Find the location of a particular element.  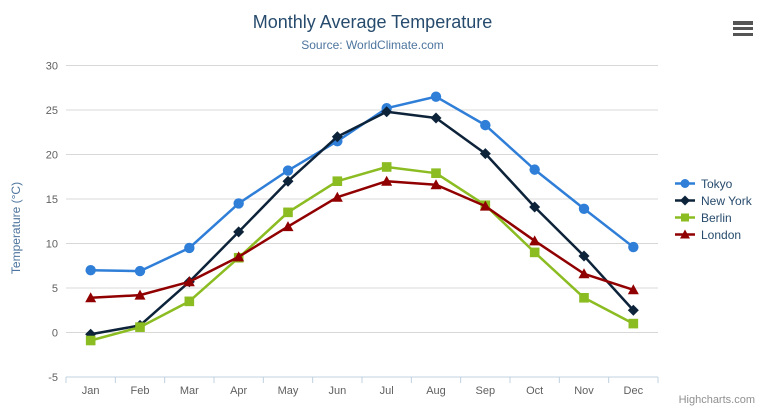

x-axis-label: Dec is located at coordinates (634, 391).